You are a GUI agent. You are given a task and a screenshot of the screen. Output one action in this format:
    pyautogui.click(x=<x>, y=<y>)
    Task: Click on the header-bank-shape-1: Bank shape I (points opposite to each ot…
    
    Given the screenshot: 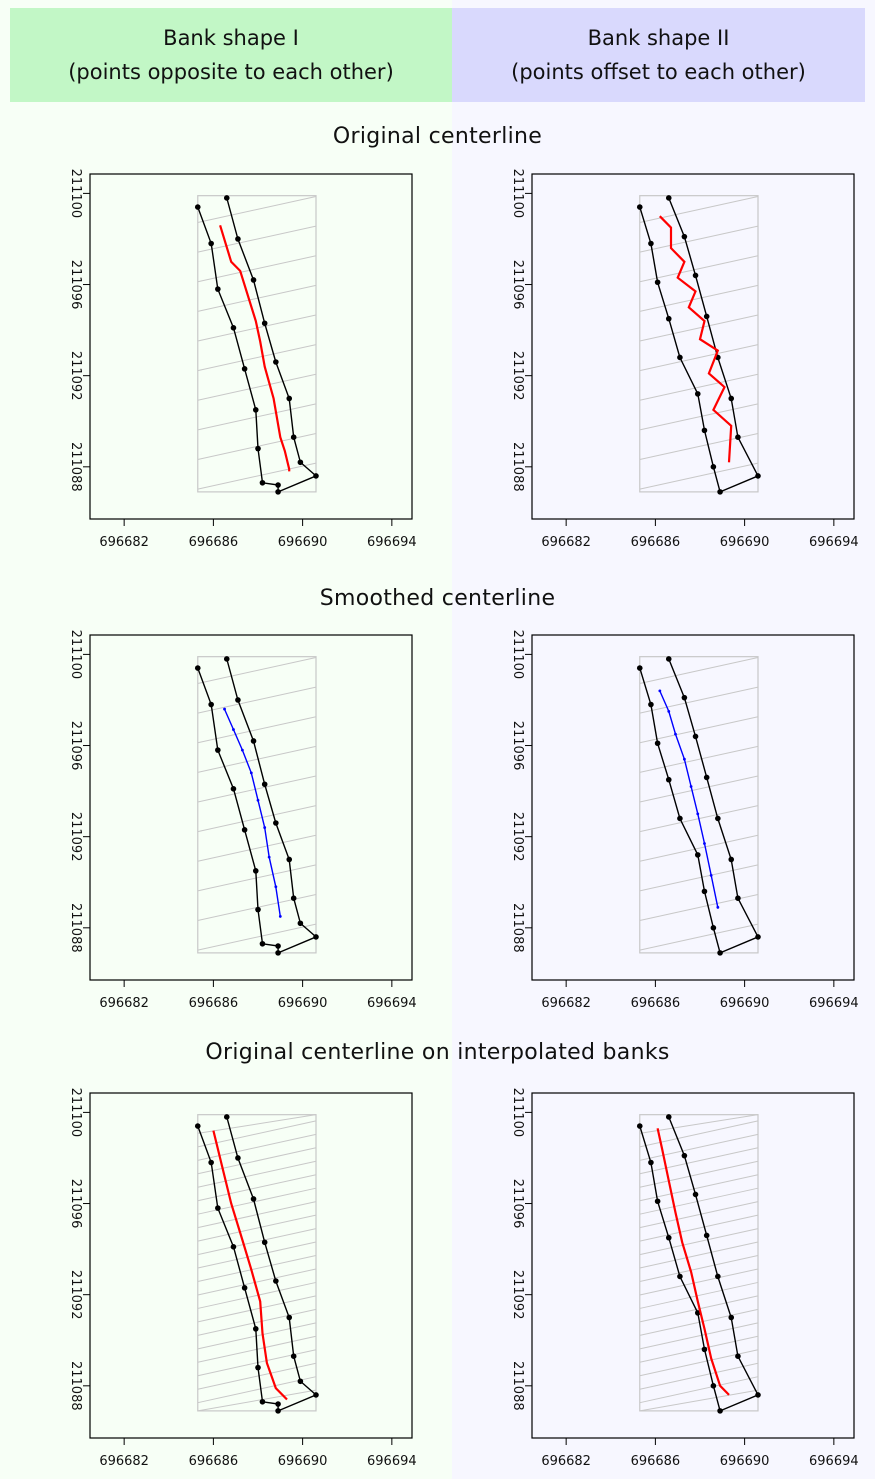 What is the action you would take?
    pyautogui.click(x=231, y=55)
    